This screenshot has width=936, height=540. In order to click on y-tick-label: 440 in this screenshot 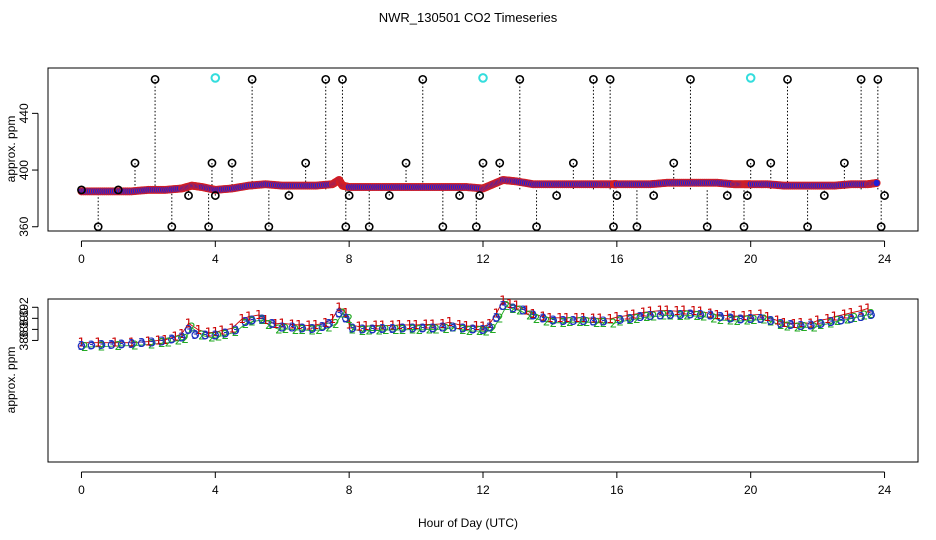, I will do `click(24, 113)`.